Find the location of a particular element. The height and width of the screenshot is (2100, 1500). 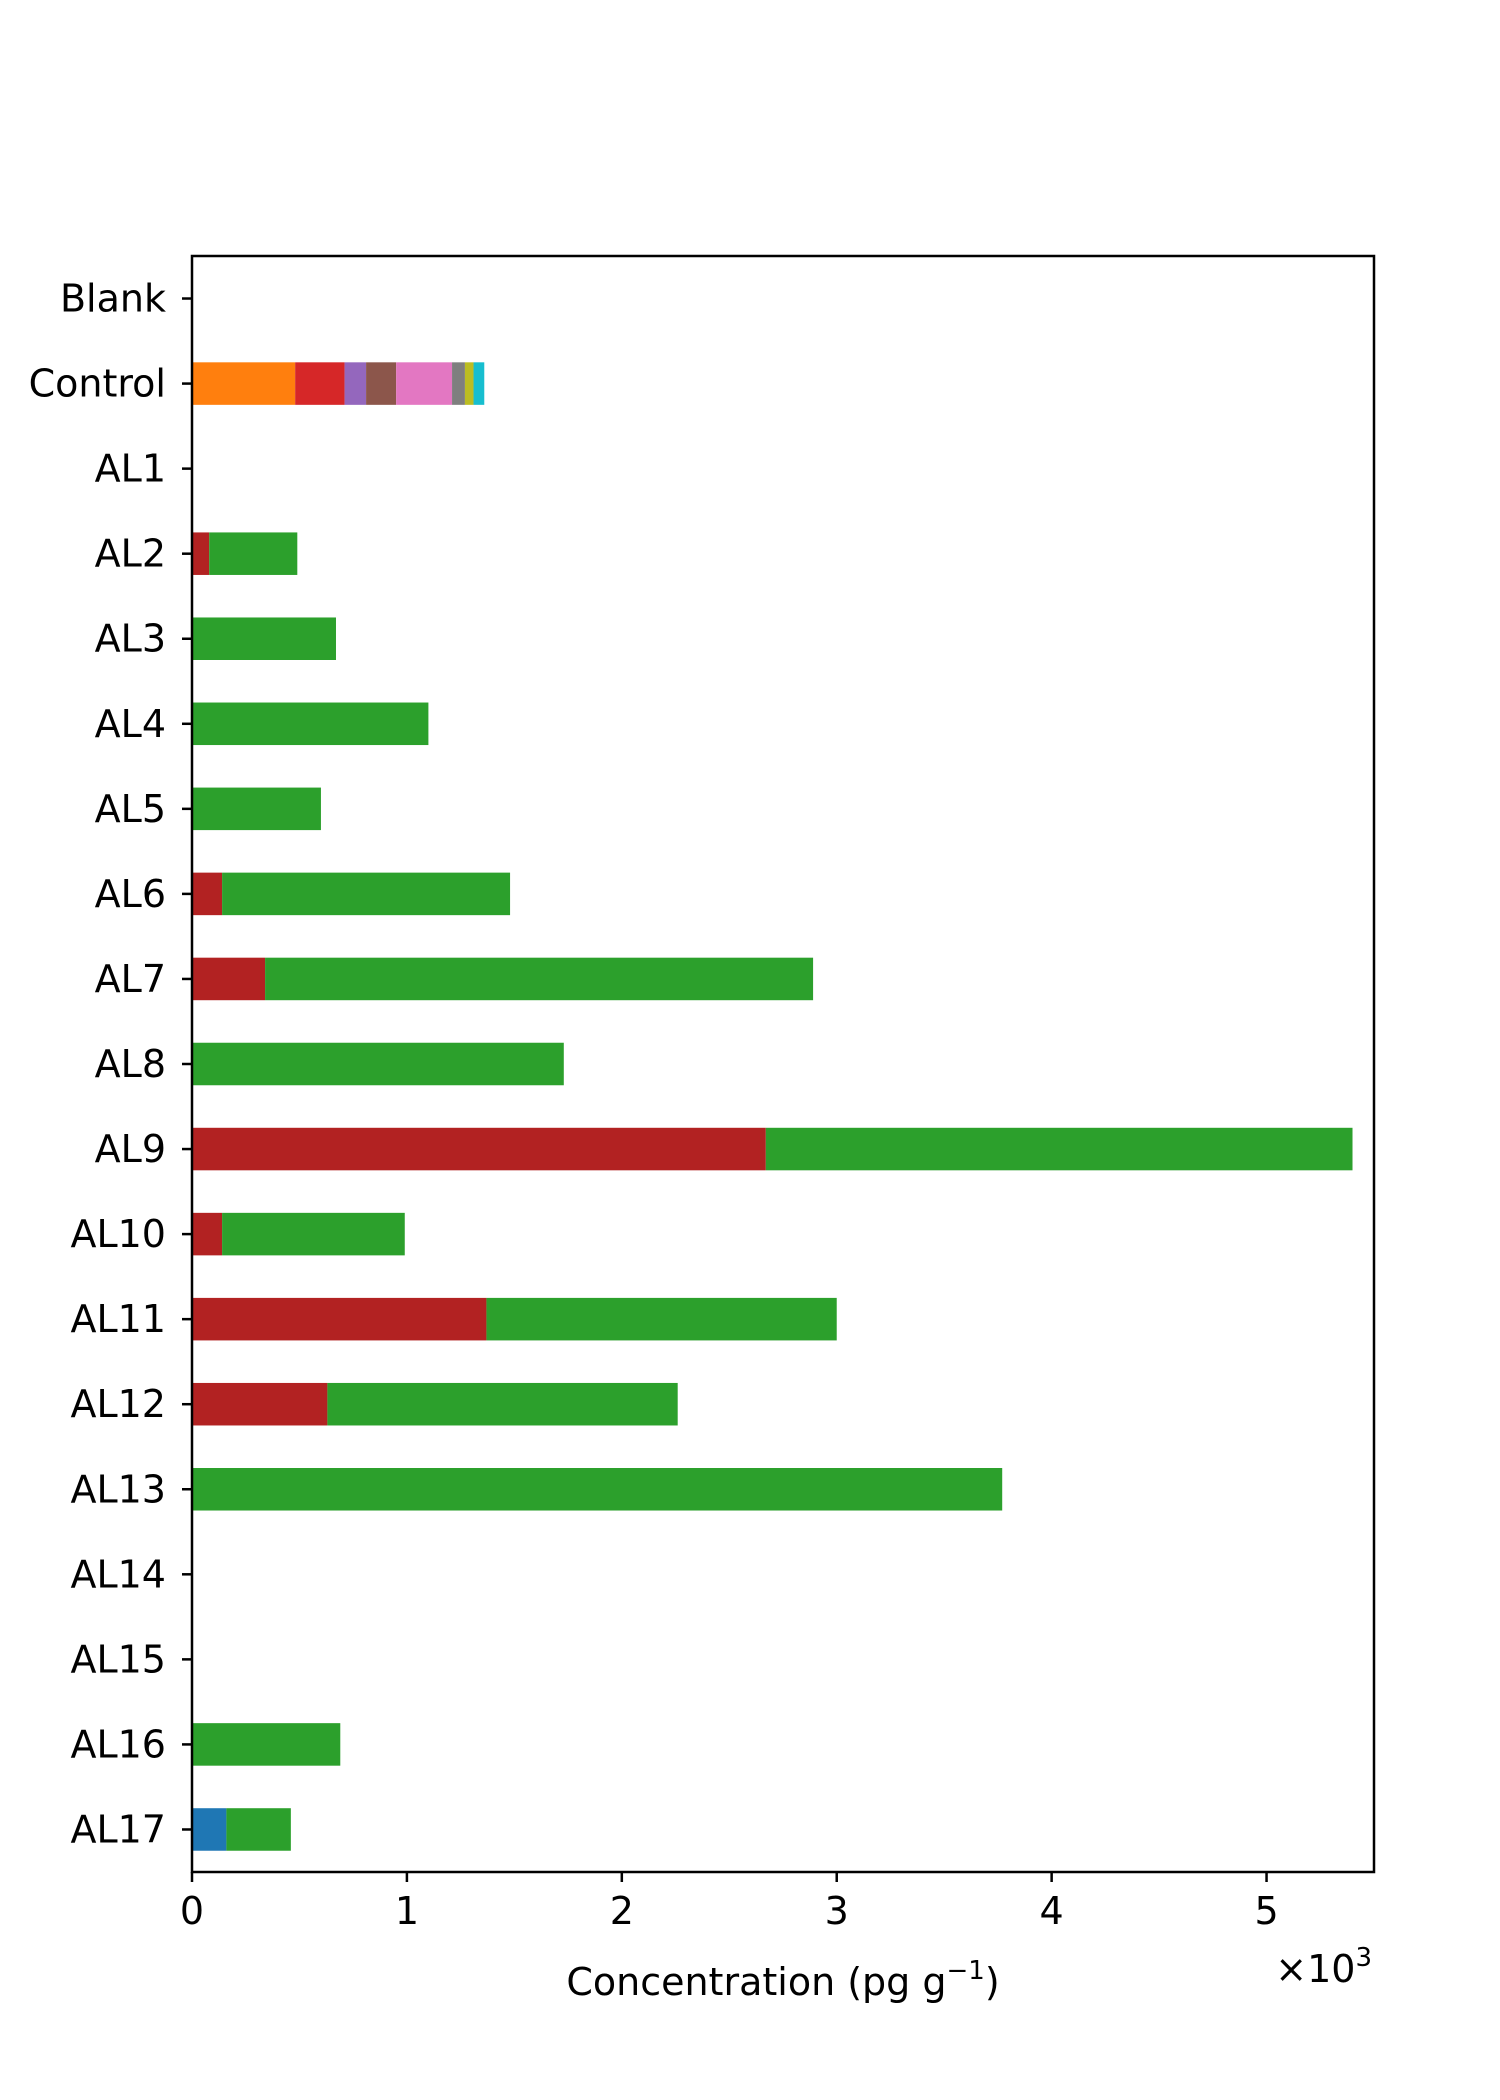

x-tick-label-5: 5 is located at coordinates (1266, 1911).